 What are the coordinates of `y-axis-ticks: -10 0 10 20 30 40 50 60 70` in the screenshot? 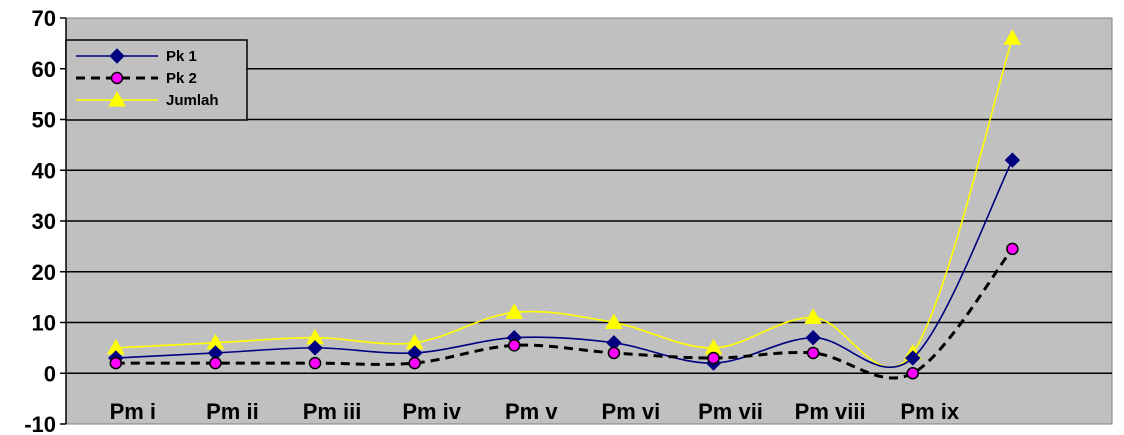 It's located at (45, 220).